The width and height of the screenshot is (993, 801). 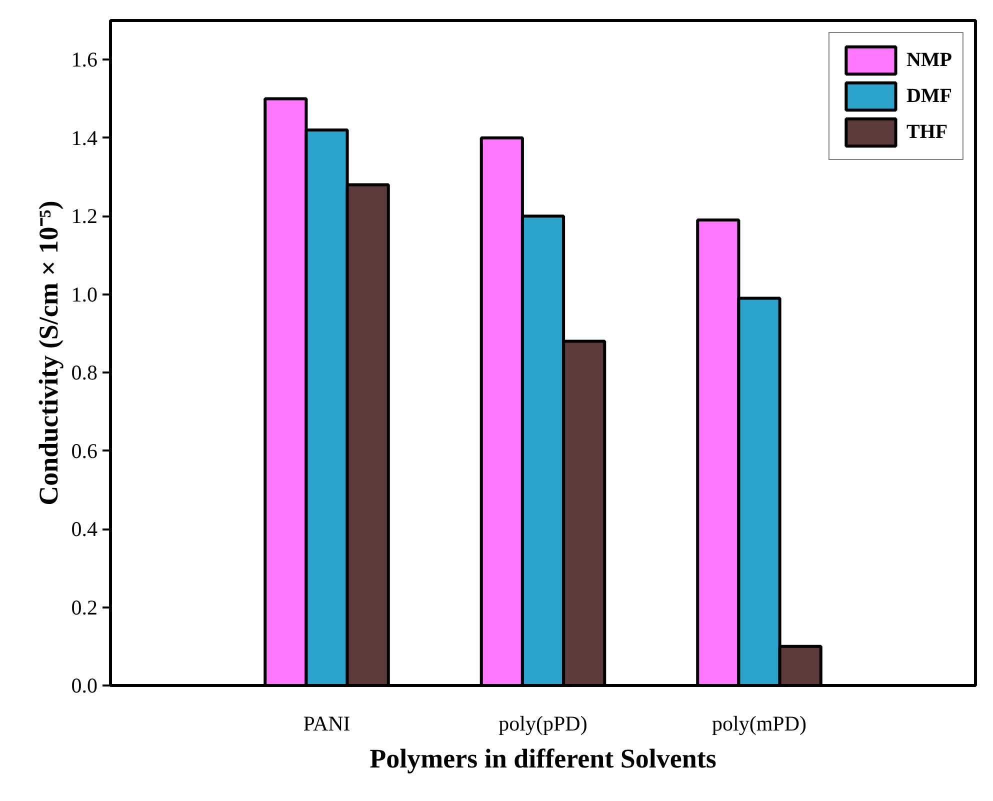 I want to click on y-tick-label: 0.0, so click(x=84, y=686).